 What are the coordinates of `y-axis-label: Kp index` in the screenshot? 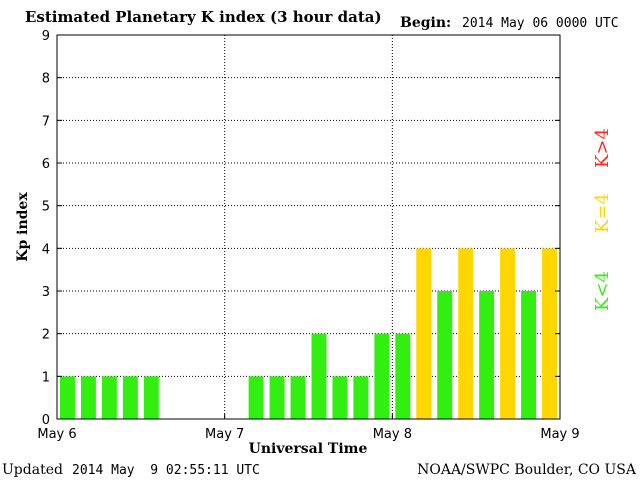 It's located at (23, 227).